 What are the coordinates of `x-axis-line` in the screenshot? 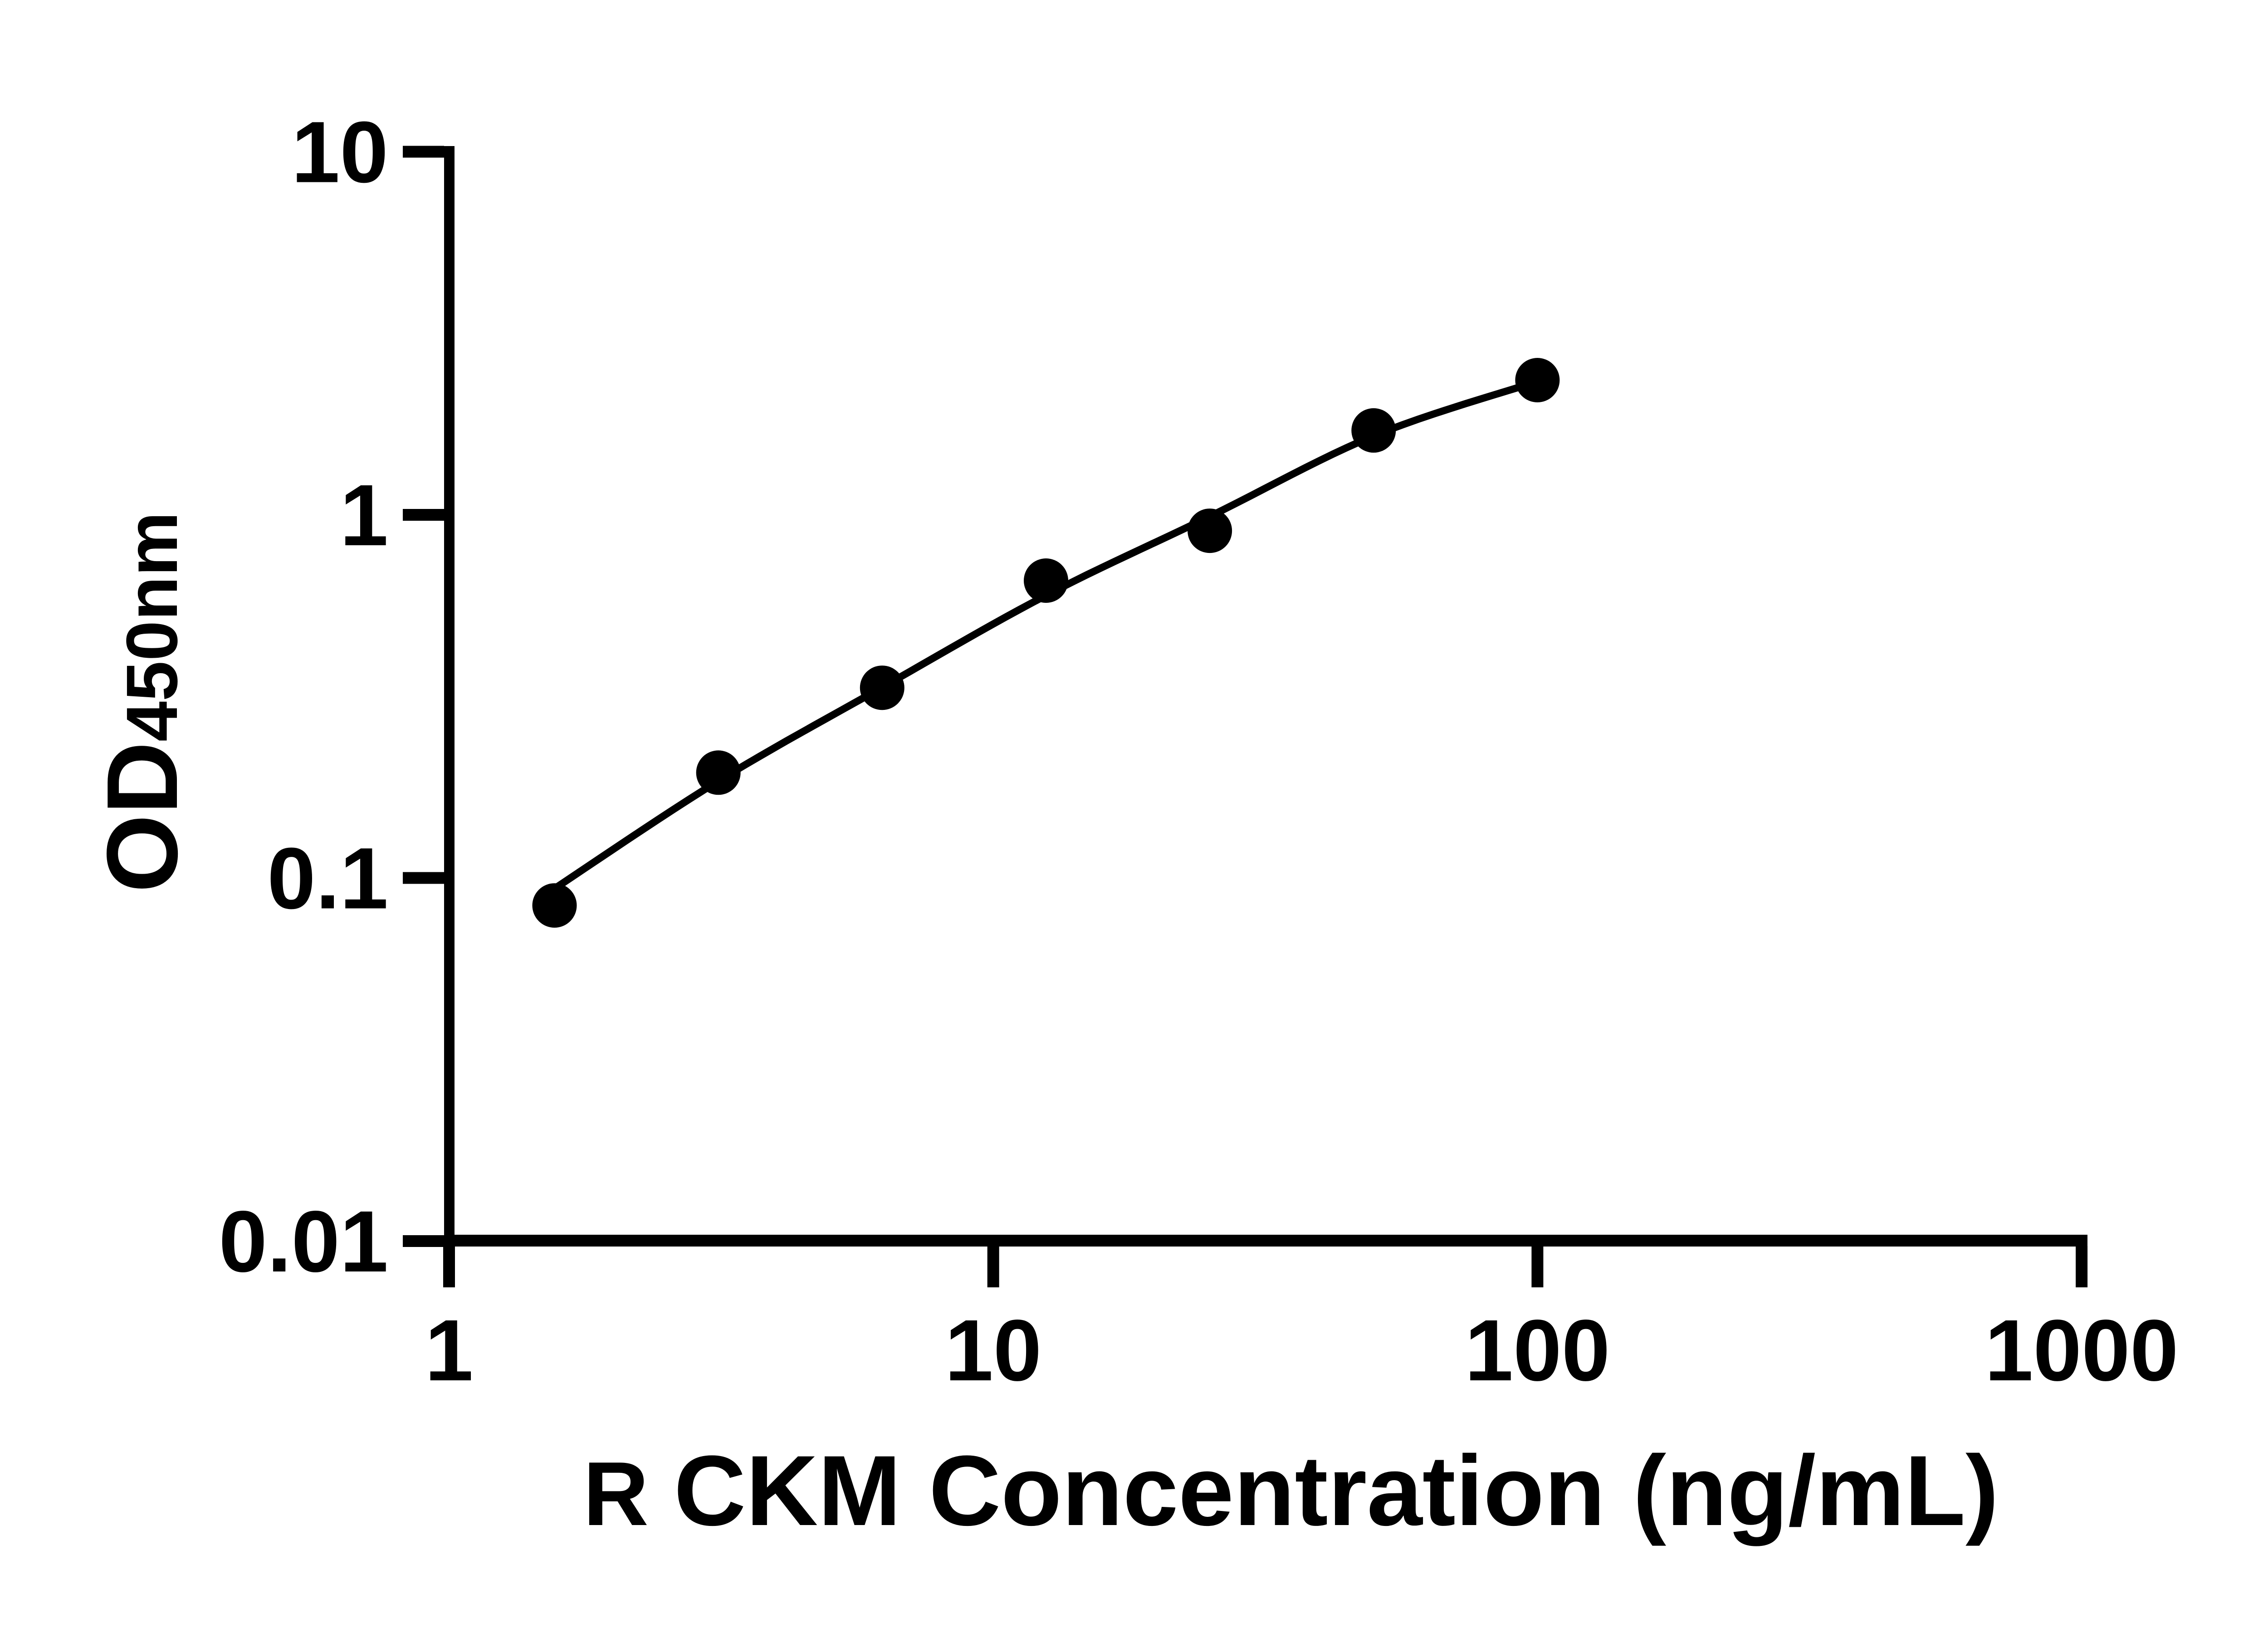 It's located at (1265, 1241).